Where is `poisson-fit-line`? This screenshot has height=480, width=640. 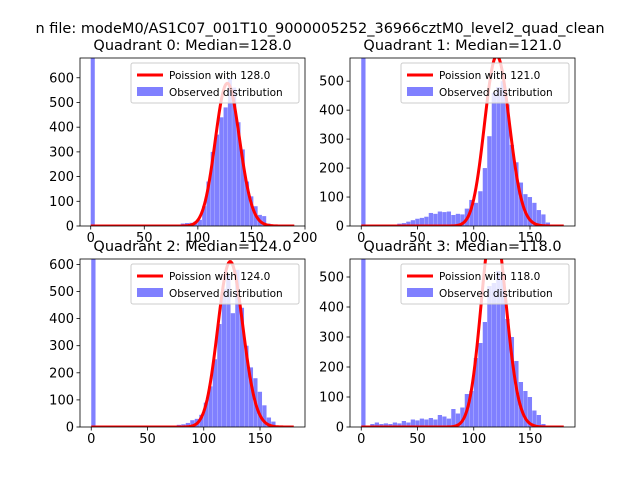
poisson-fit-line is located at coordinates (192, 153).